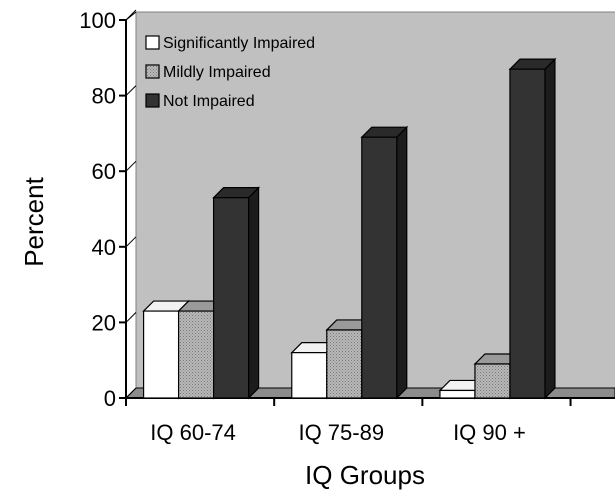 The height and width of the screenshot is (501, 615). I want to click on legend-item: Significantly Impaired, so click(230, 43).